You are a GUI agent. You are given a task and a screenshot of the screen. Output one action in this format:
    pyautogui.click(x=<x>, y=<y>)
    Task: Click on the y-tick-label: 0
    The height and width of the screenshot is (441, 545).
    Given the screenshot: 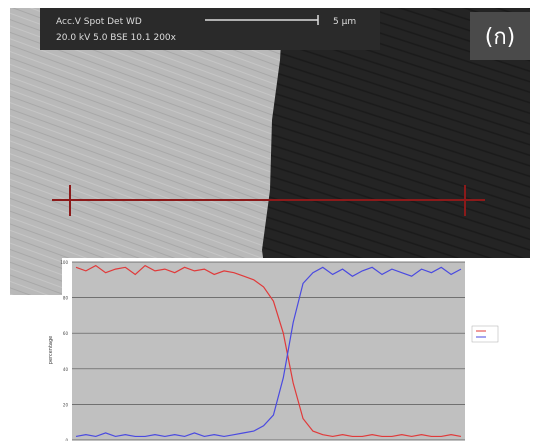 What is the action you would take?
    pyautogui.click(x=66, y=439)
    